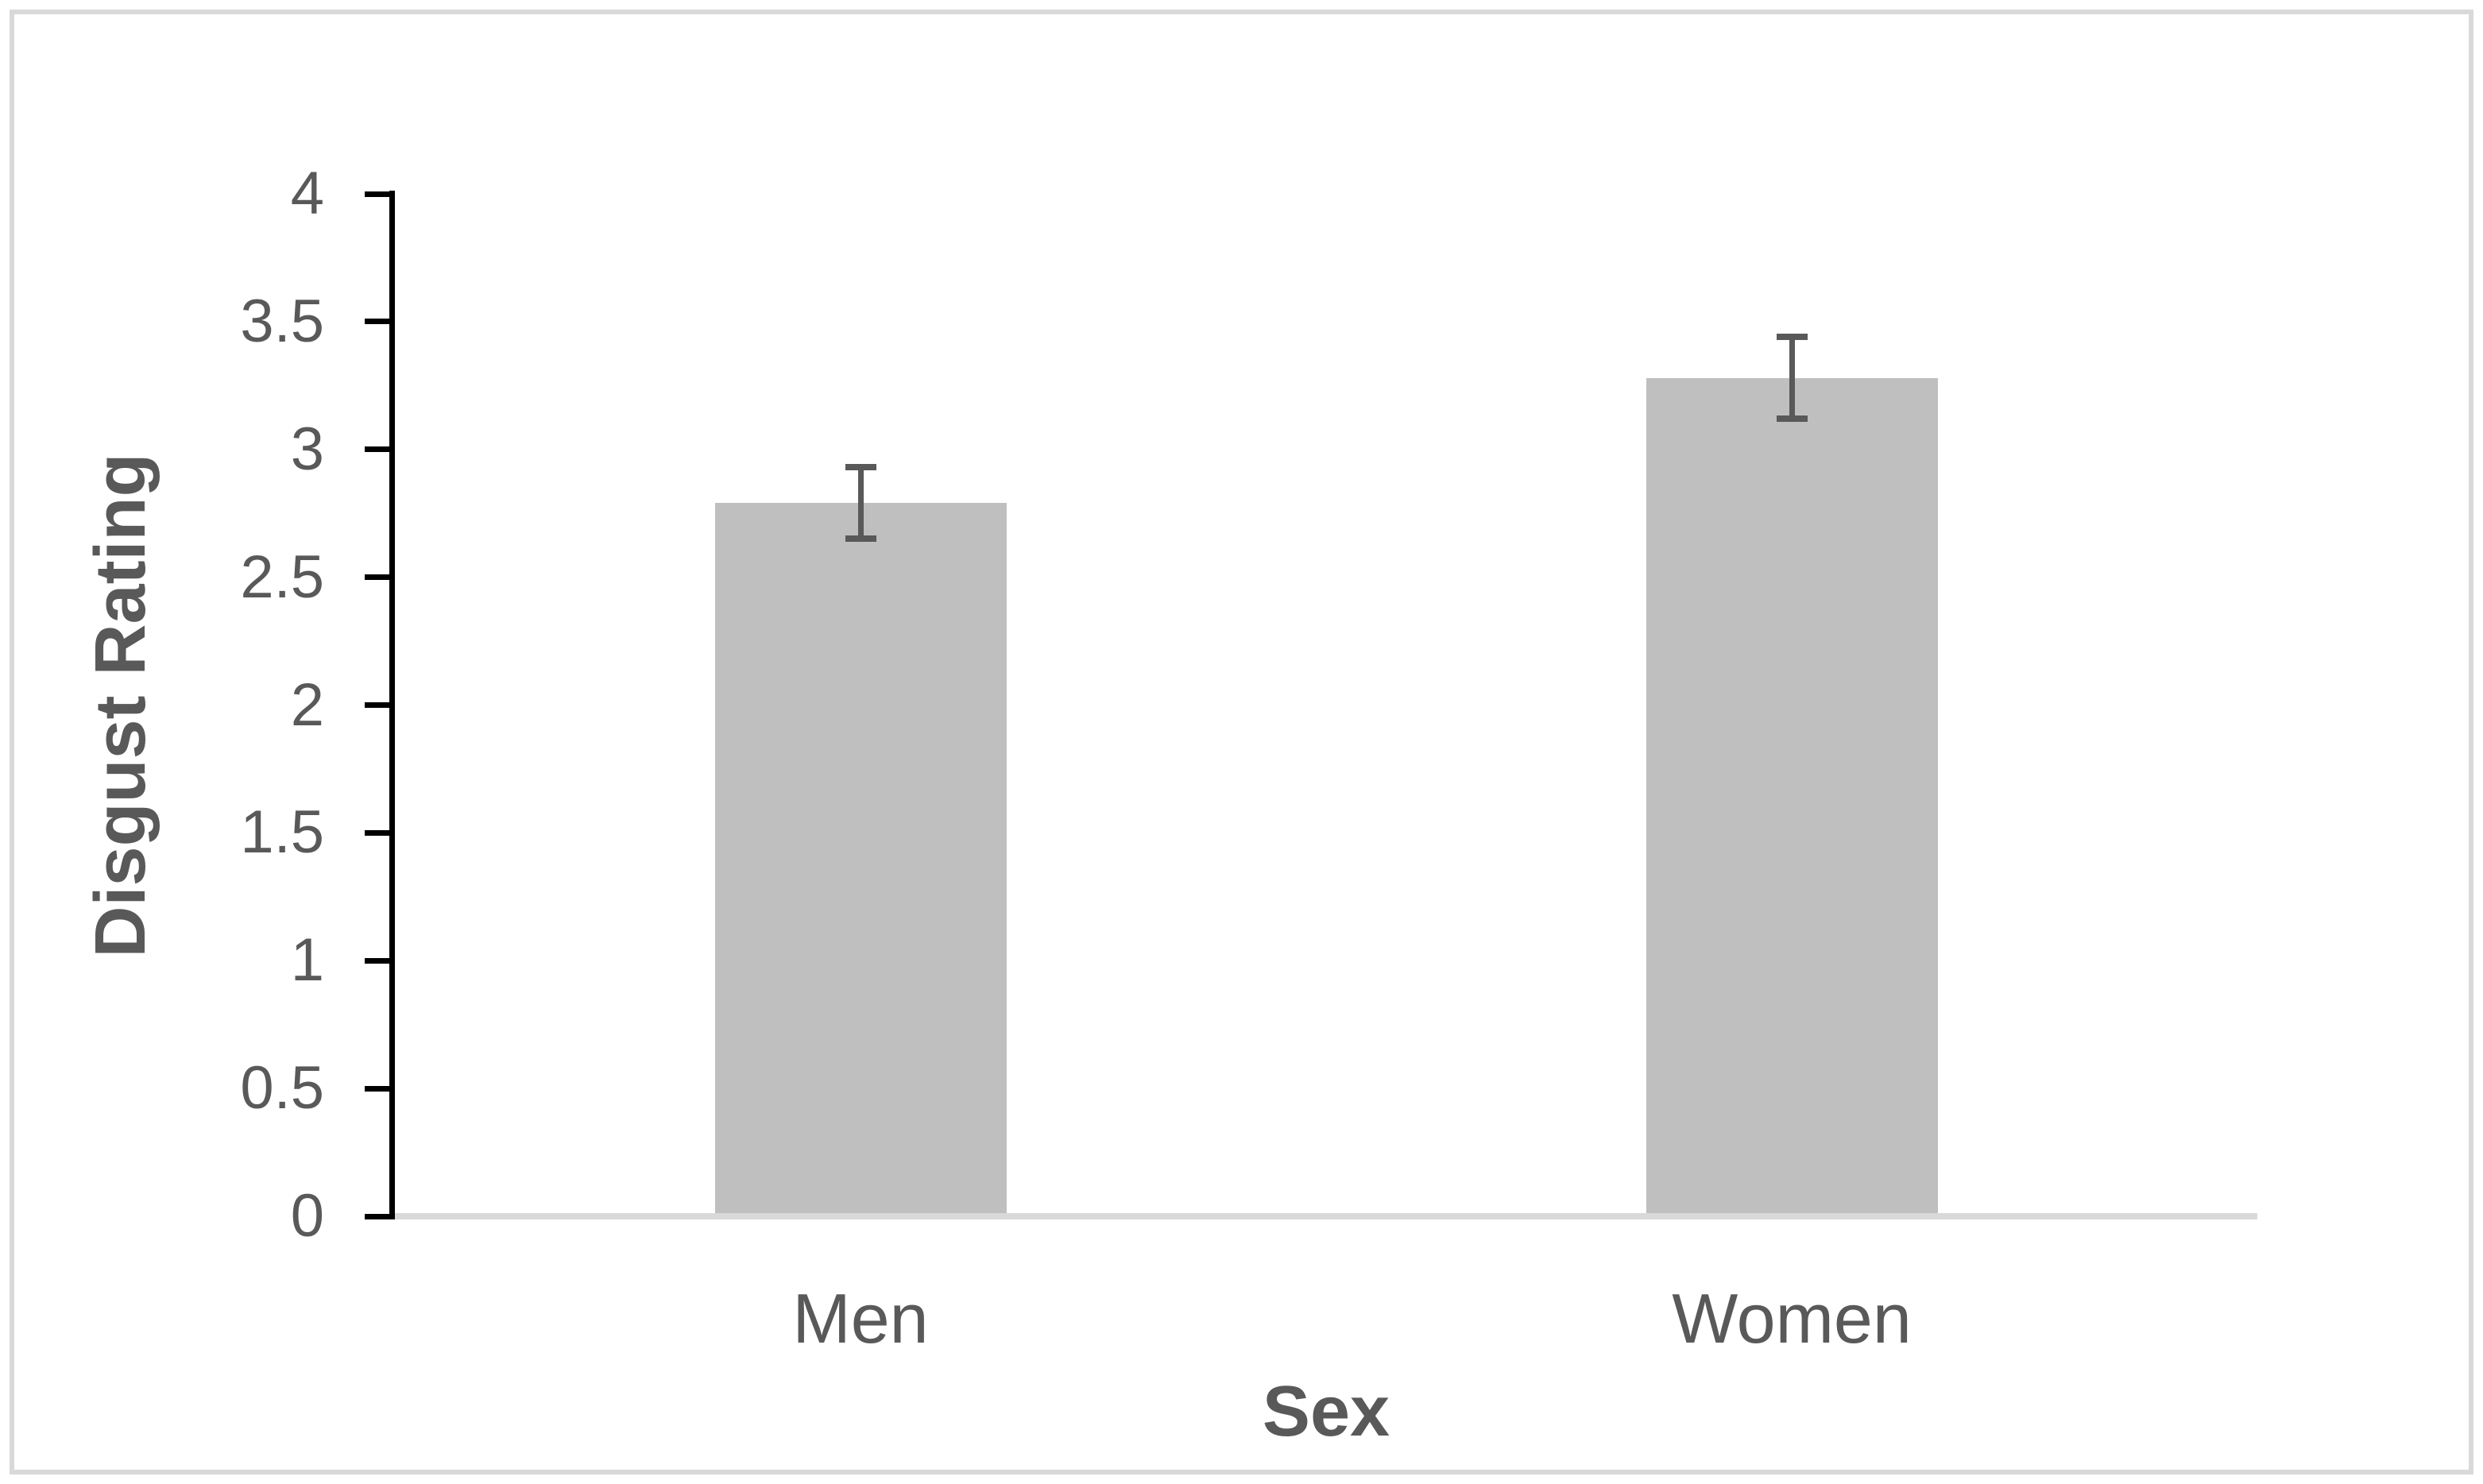  Describe the element at coordinates (1326, 1411) in the screenshot. I see `x-axis-title: Sex` at that location.